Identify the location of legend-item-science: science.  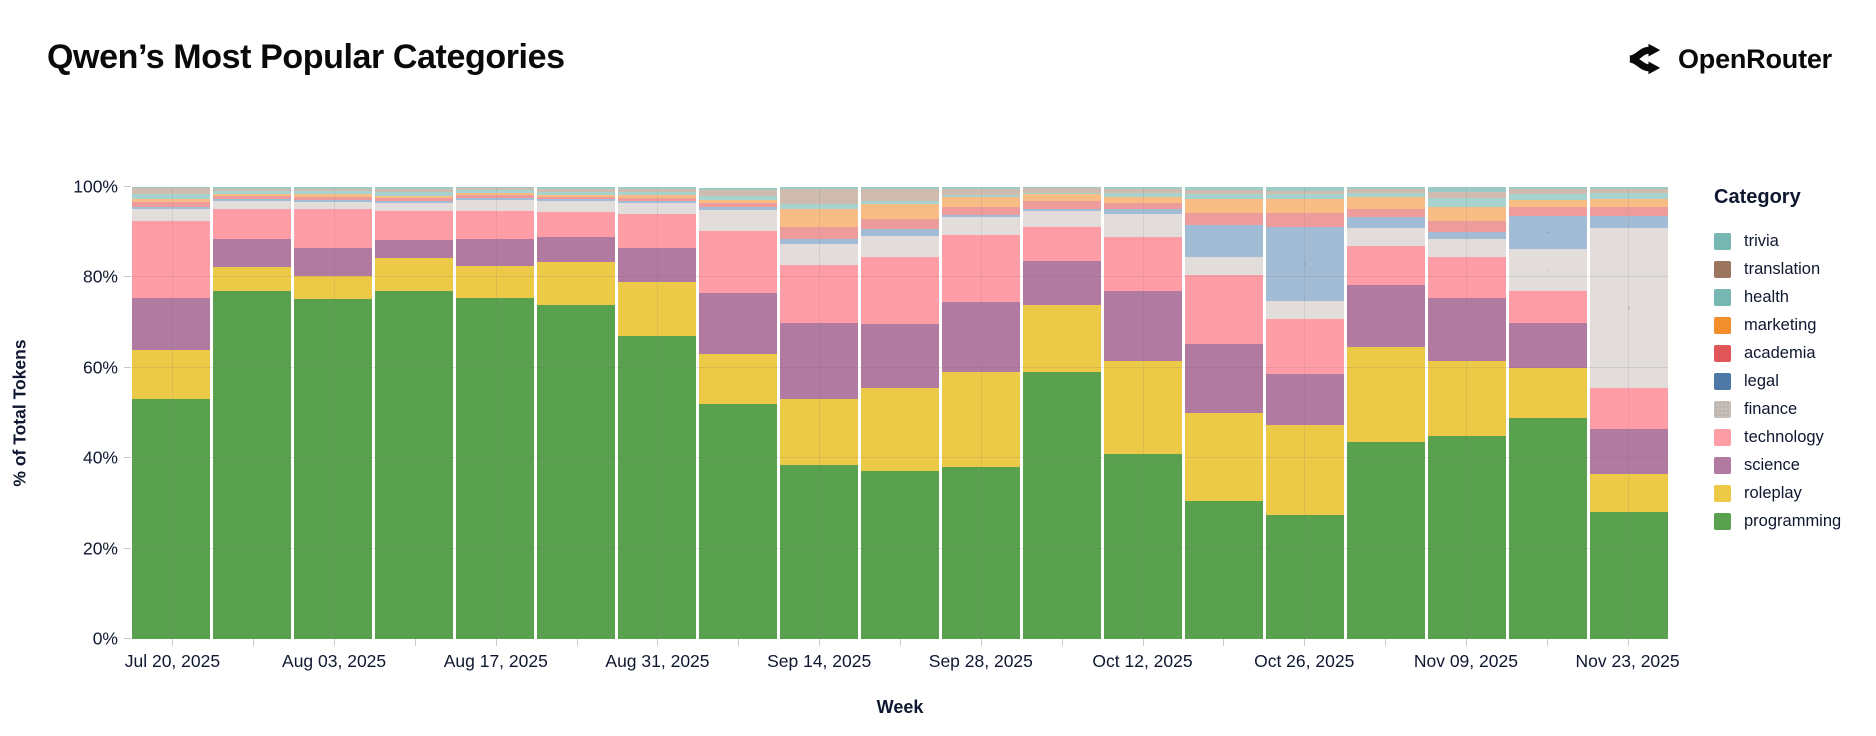
(1794, 465).